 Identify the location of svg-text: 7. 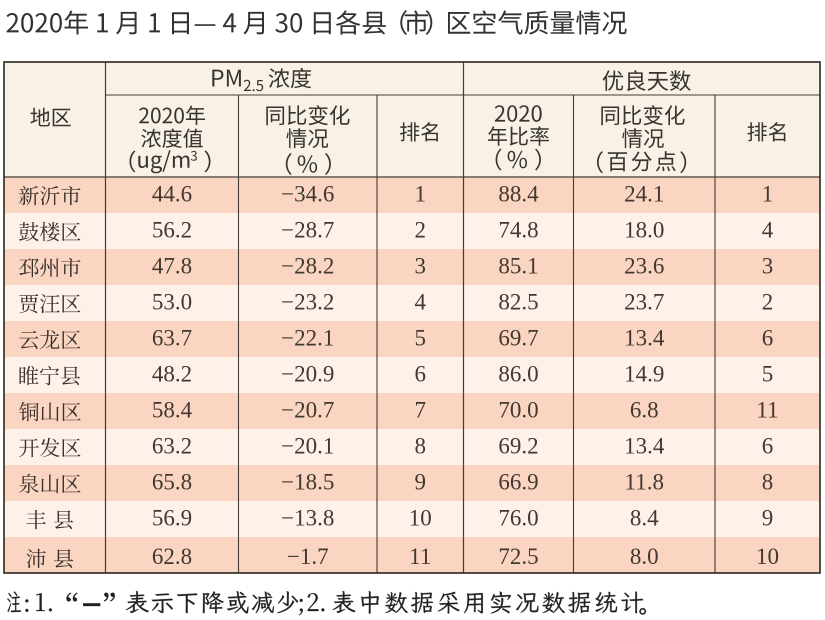
(421, 409).